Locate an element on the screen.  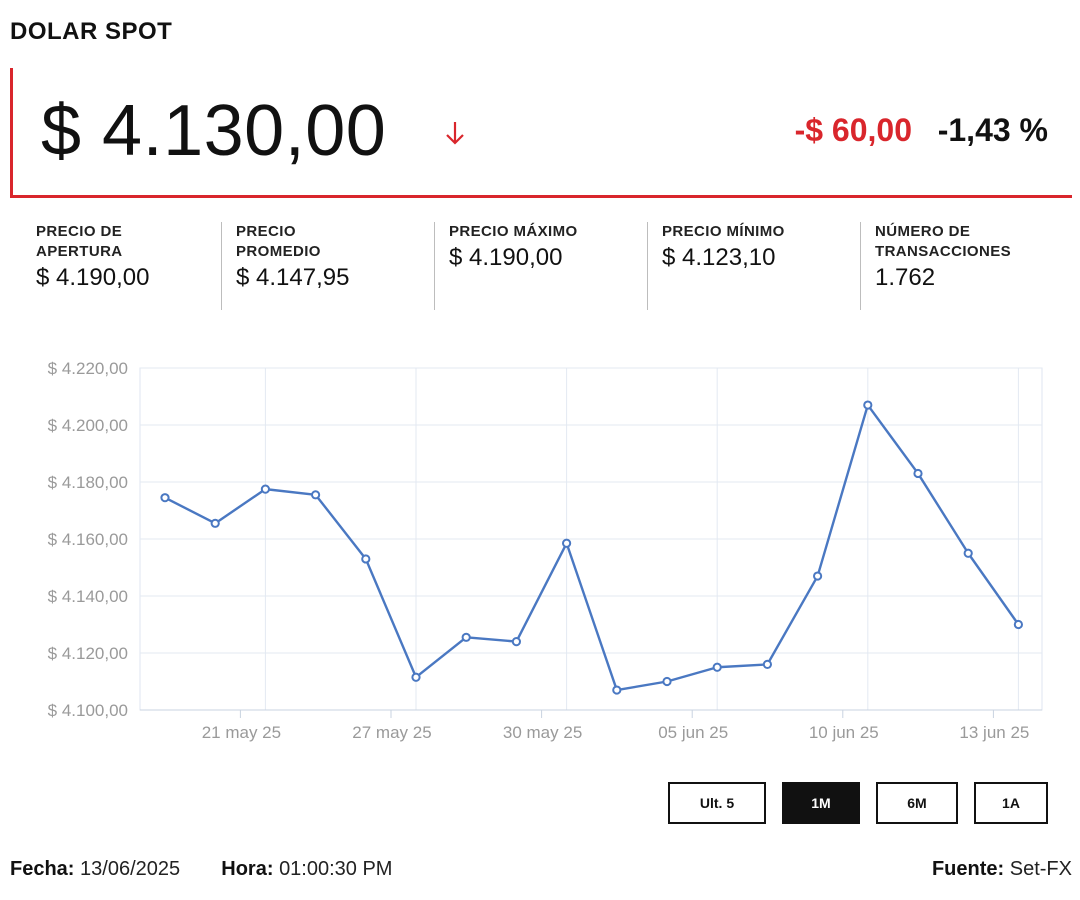
x-tick-label: 10 jun 25 is located at coordinates (844, 732).